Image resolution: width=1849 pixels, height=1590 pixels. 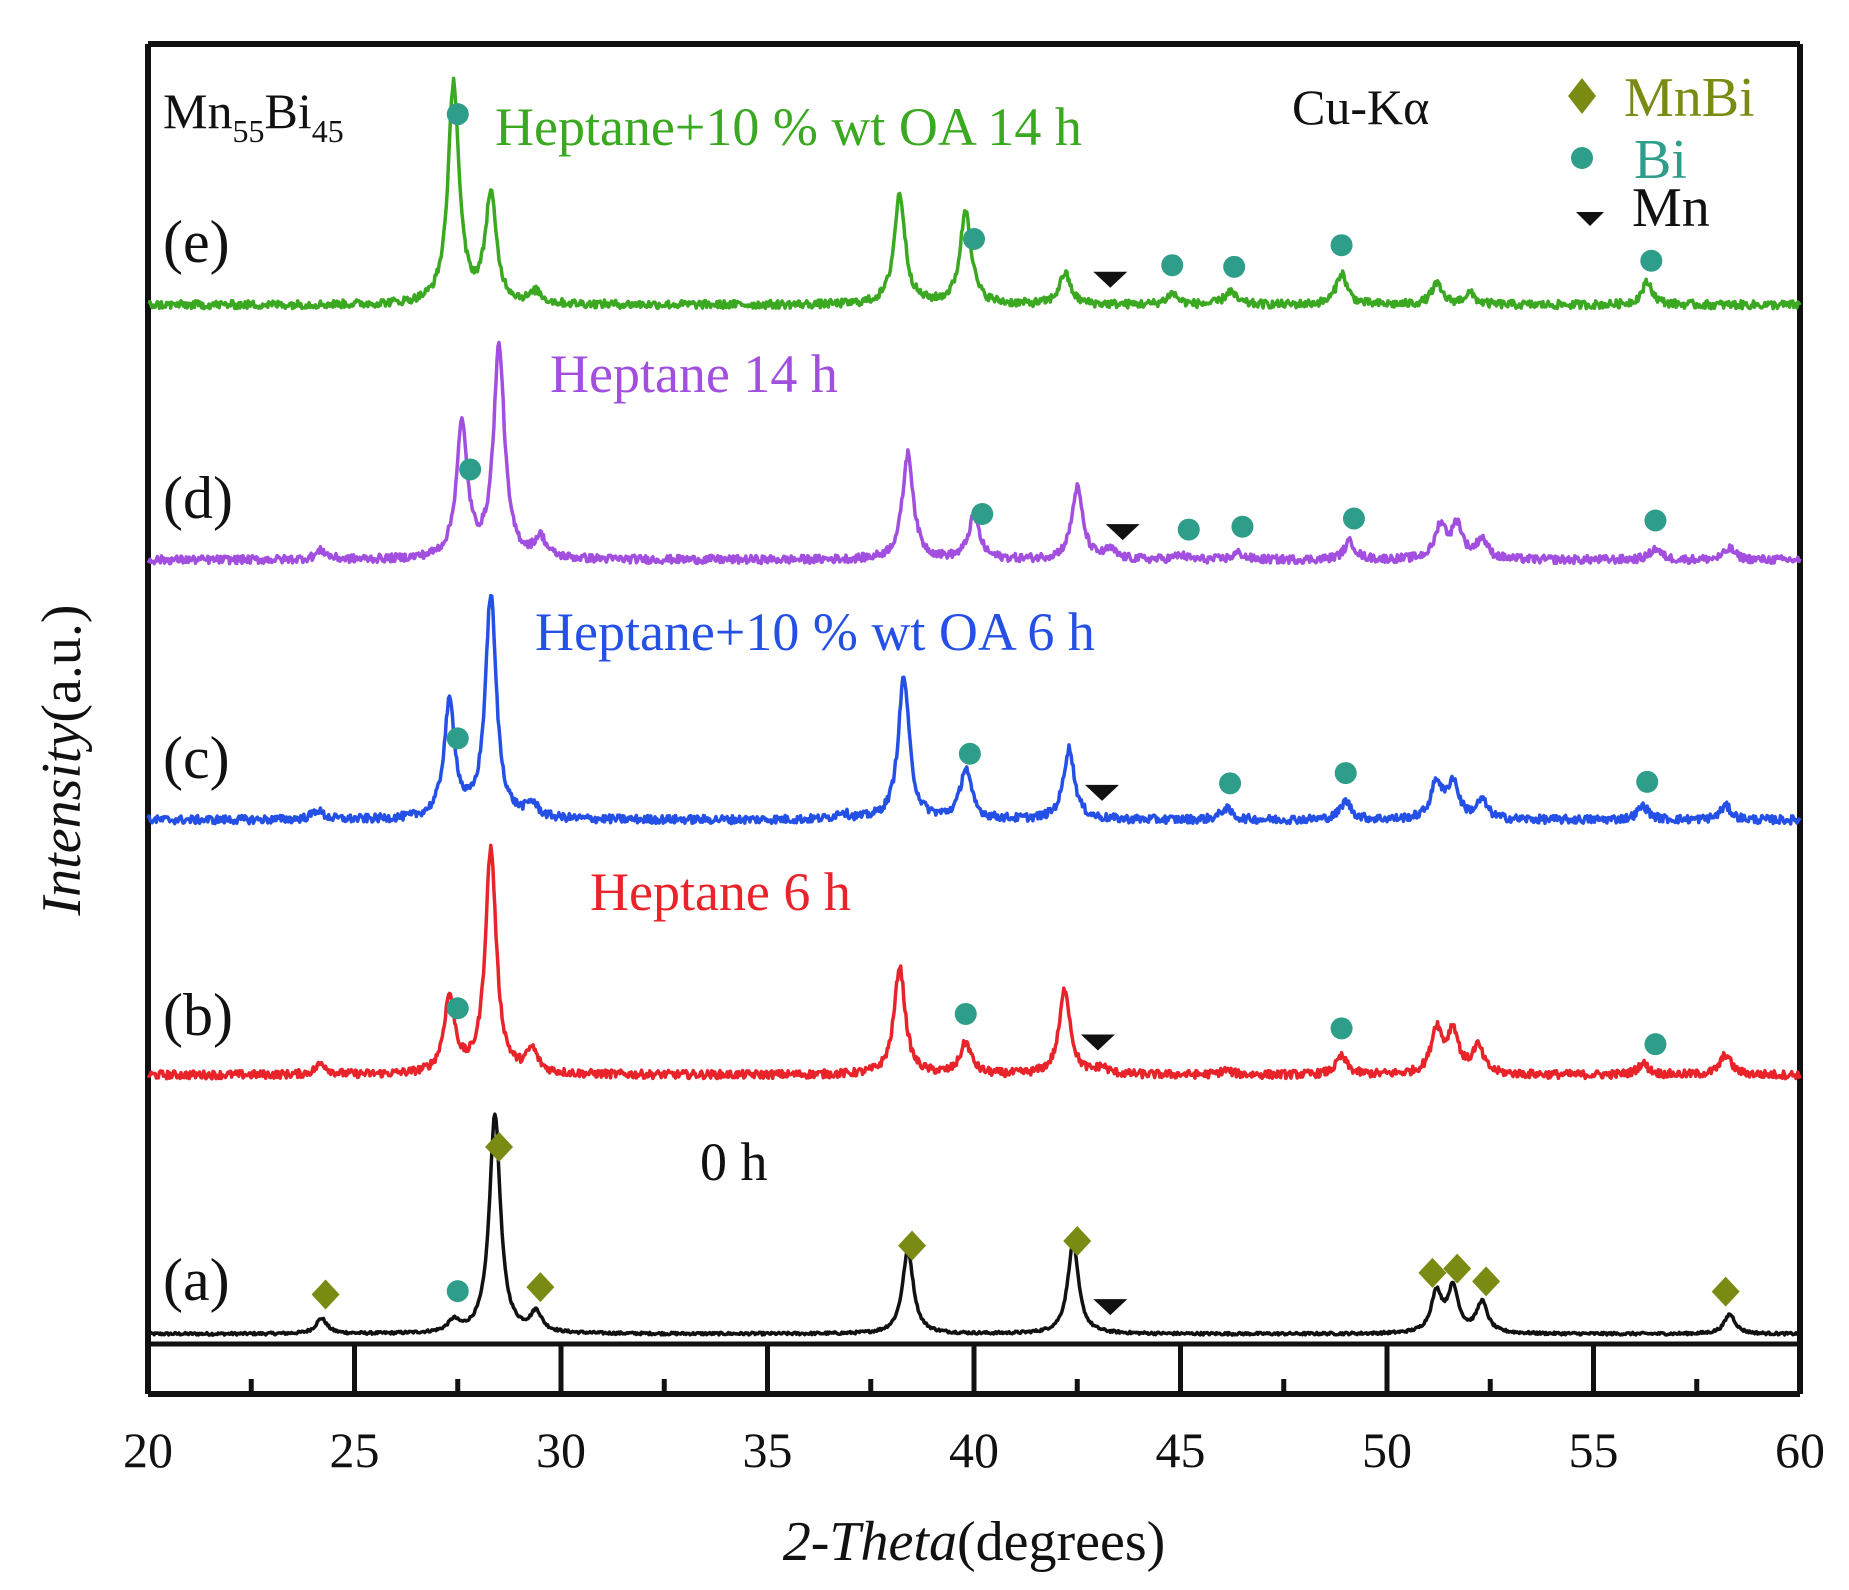 What do you see at coordinates (694, 374) in the screenshot?
I see `series-name-label: Heptane 14 h` at bounding box center [694, 374].